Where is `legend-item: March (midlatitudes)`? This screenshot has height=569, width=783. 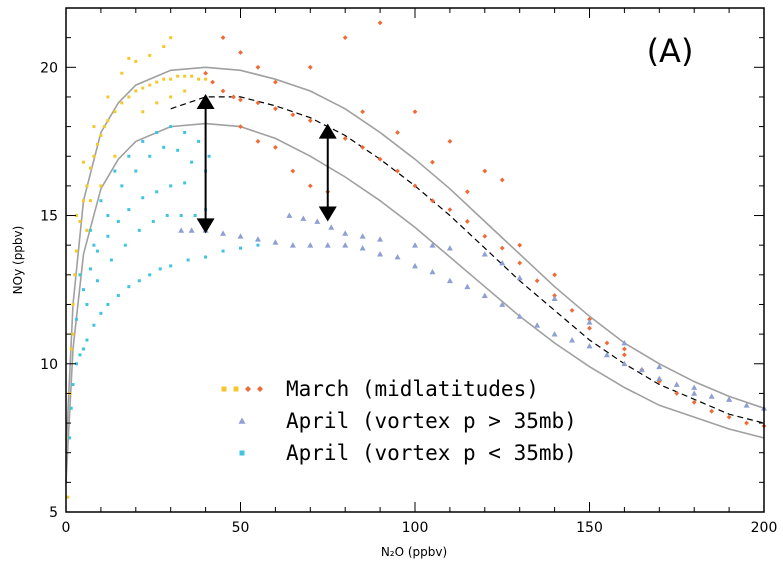
legend-item: March (midlatitudes) is located at coordinates (380, 389).